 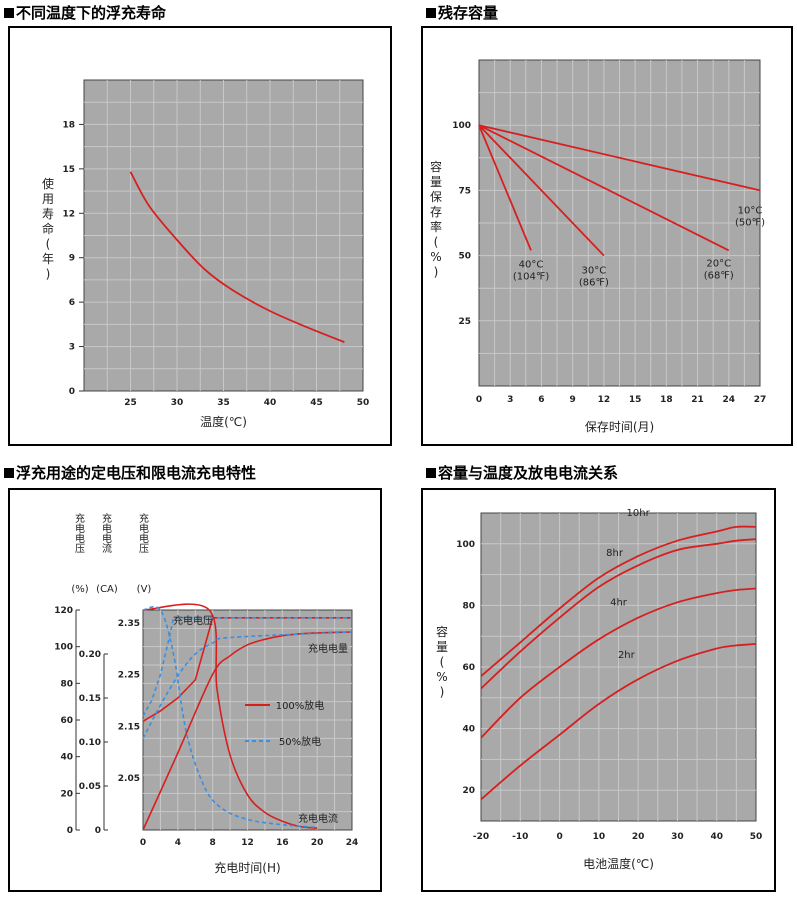 I want to click on charging-title-text: 浮充用途的定电压和限电流充电特性, so click(x=136, y=473).